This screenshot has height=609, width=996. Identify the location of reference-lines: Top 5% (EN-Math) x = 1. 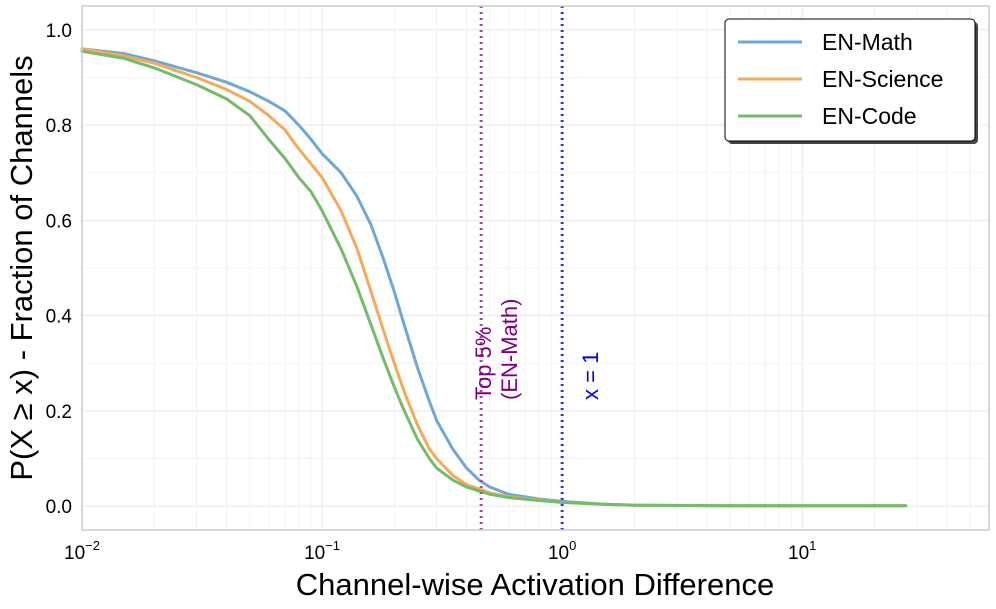
(537, 268).